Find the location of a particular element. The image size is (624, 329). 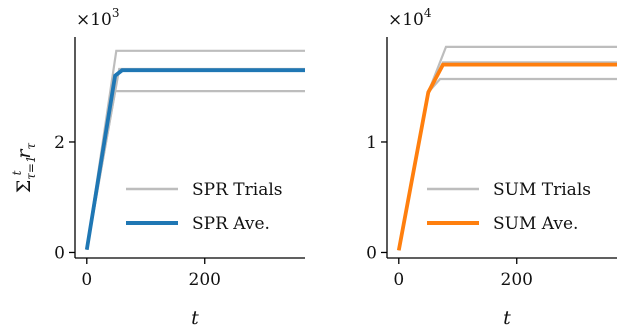

spr-x-axis-label: t is located at coordinates (195, 318).